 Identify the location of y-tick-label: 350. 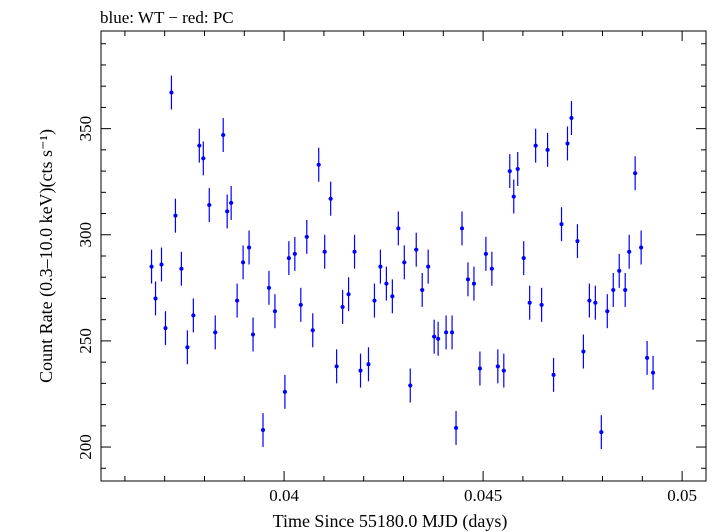
(85, 129).